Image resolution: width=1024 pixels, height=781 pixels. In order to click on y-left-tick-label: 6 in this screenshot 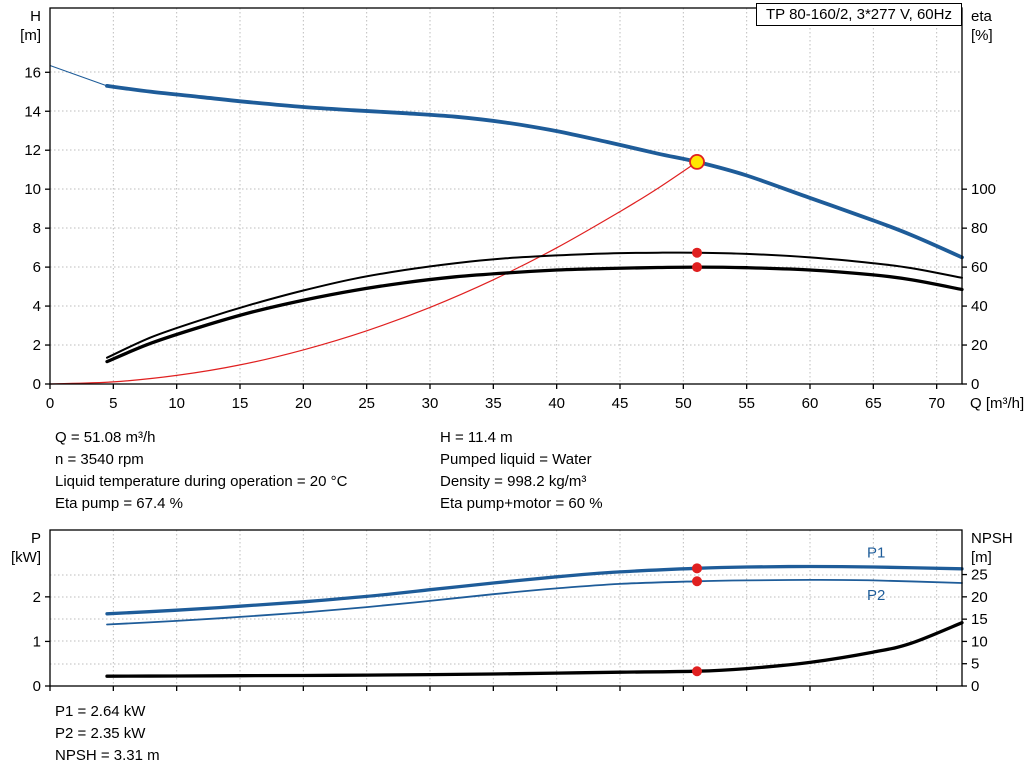, I will do `click(37, 267)`.